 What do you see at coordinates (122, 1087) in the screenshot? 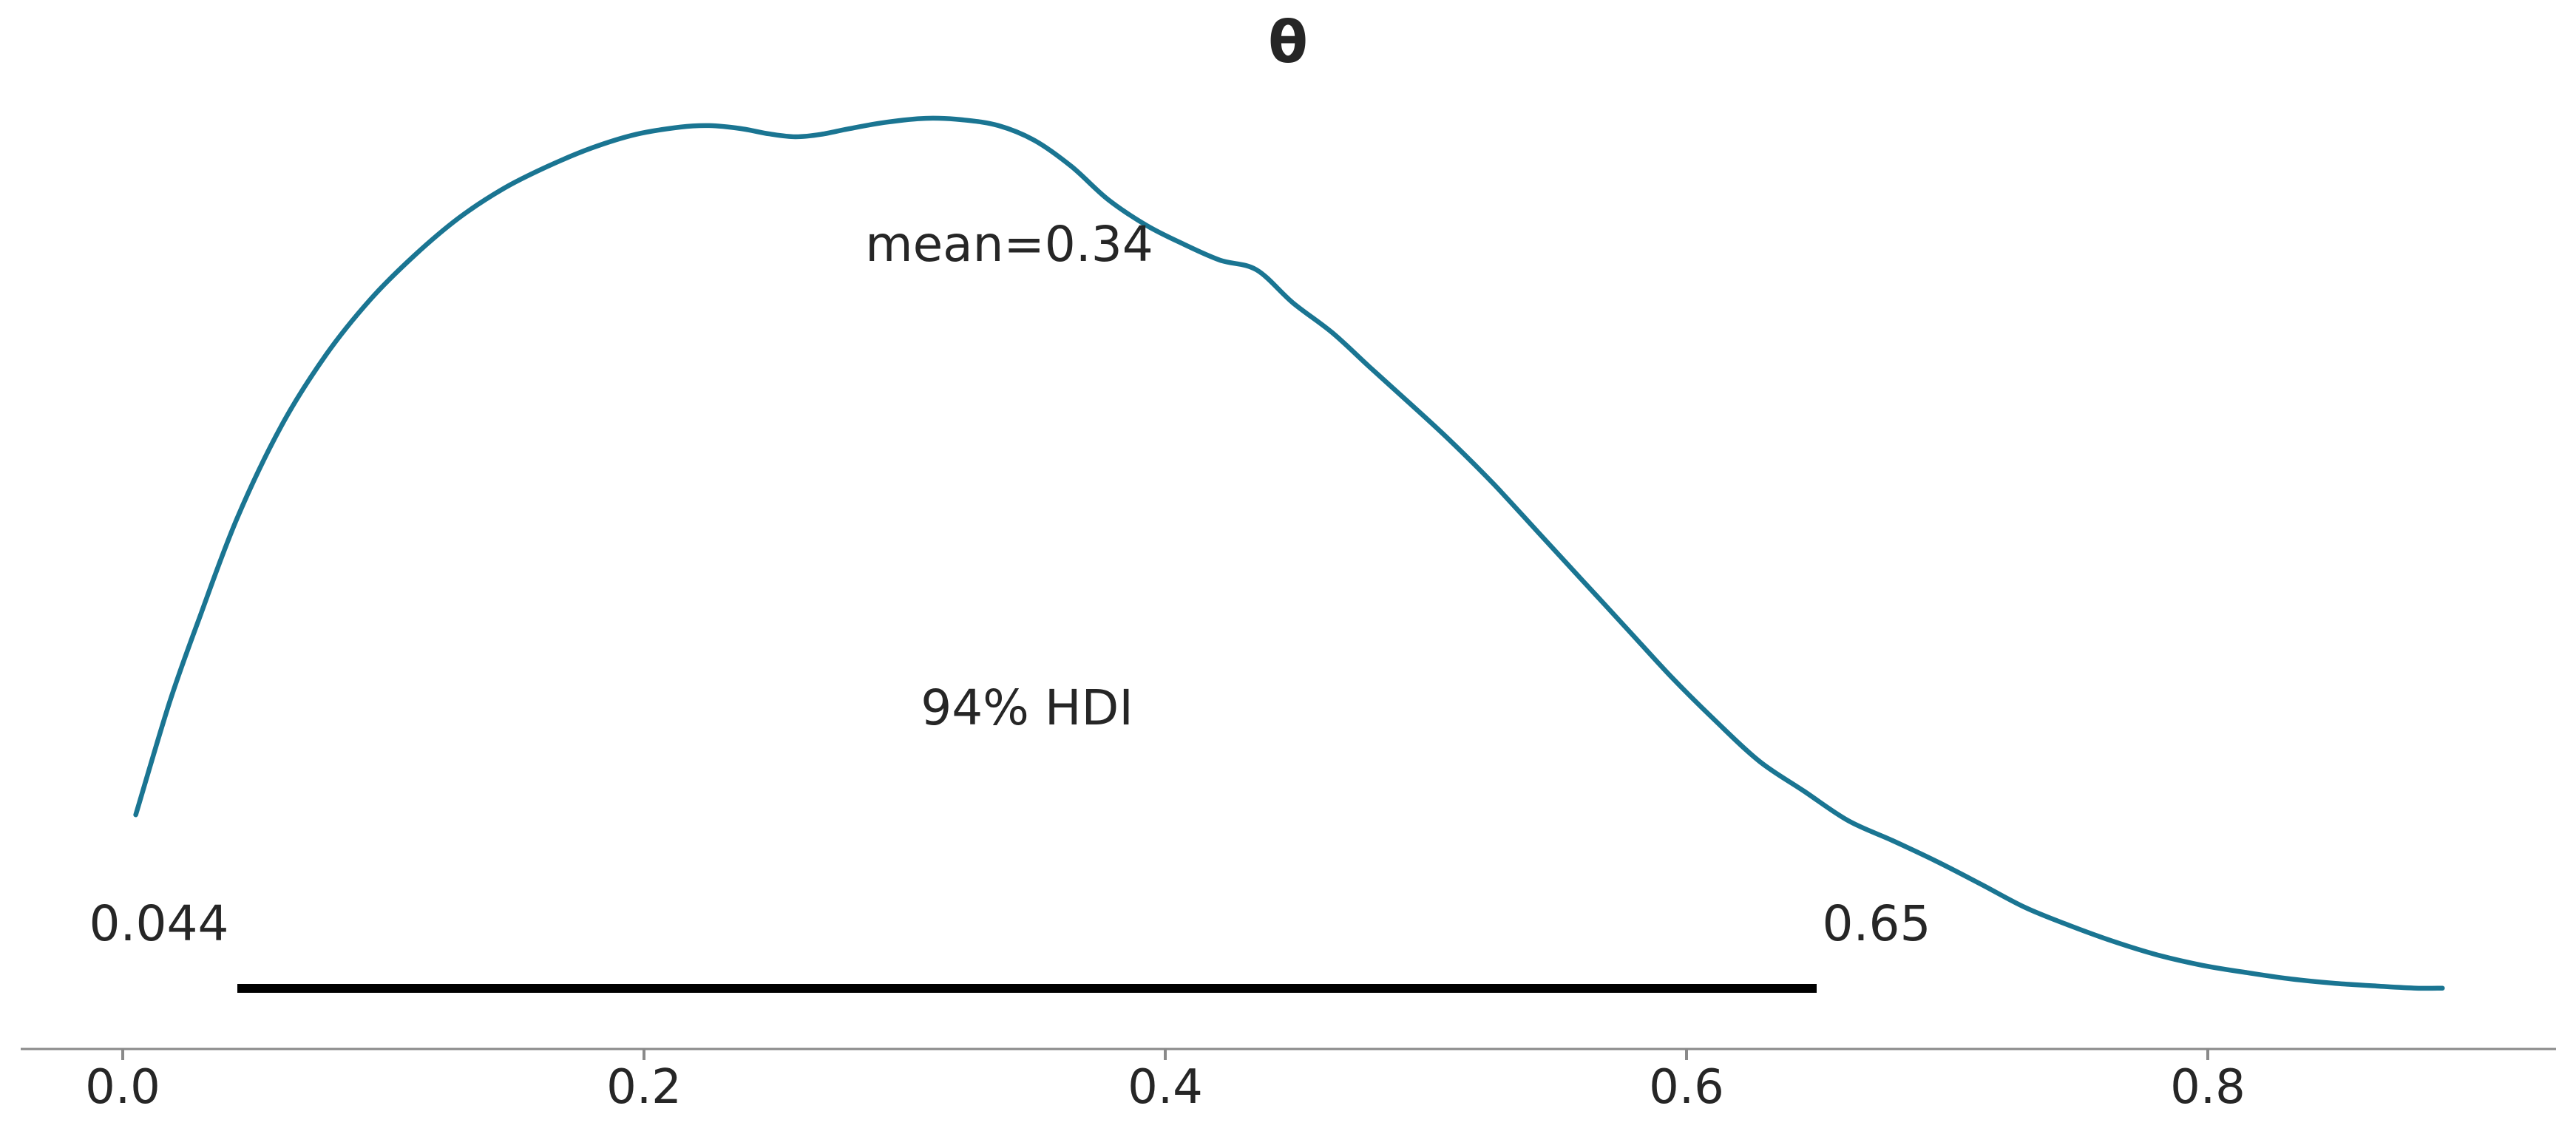
I see `x-tick-label: 0.0` at bounding box center [122, 1087].